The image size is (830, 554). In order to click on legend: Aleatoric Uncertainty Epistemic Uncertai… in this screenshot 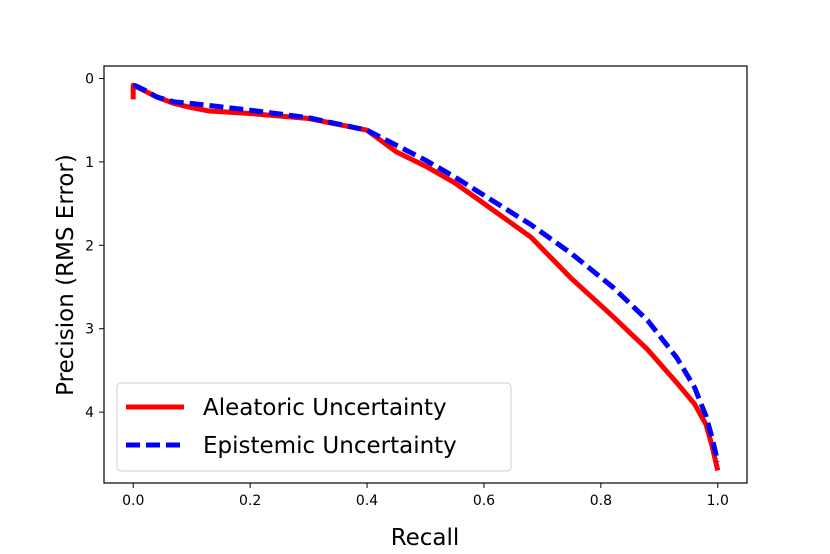, I will do `click(314, 427)`.